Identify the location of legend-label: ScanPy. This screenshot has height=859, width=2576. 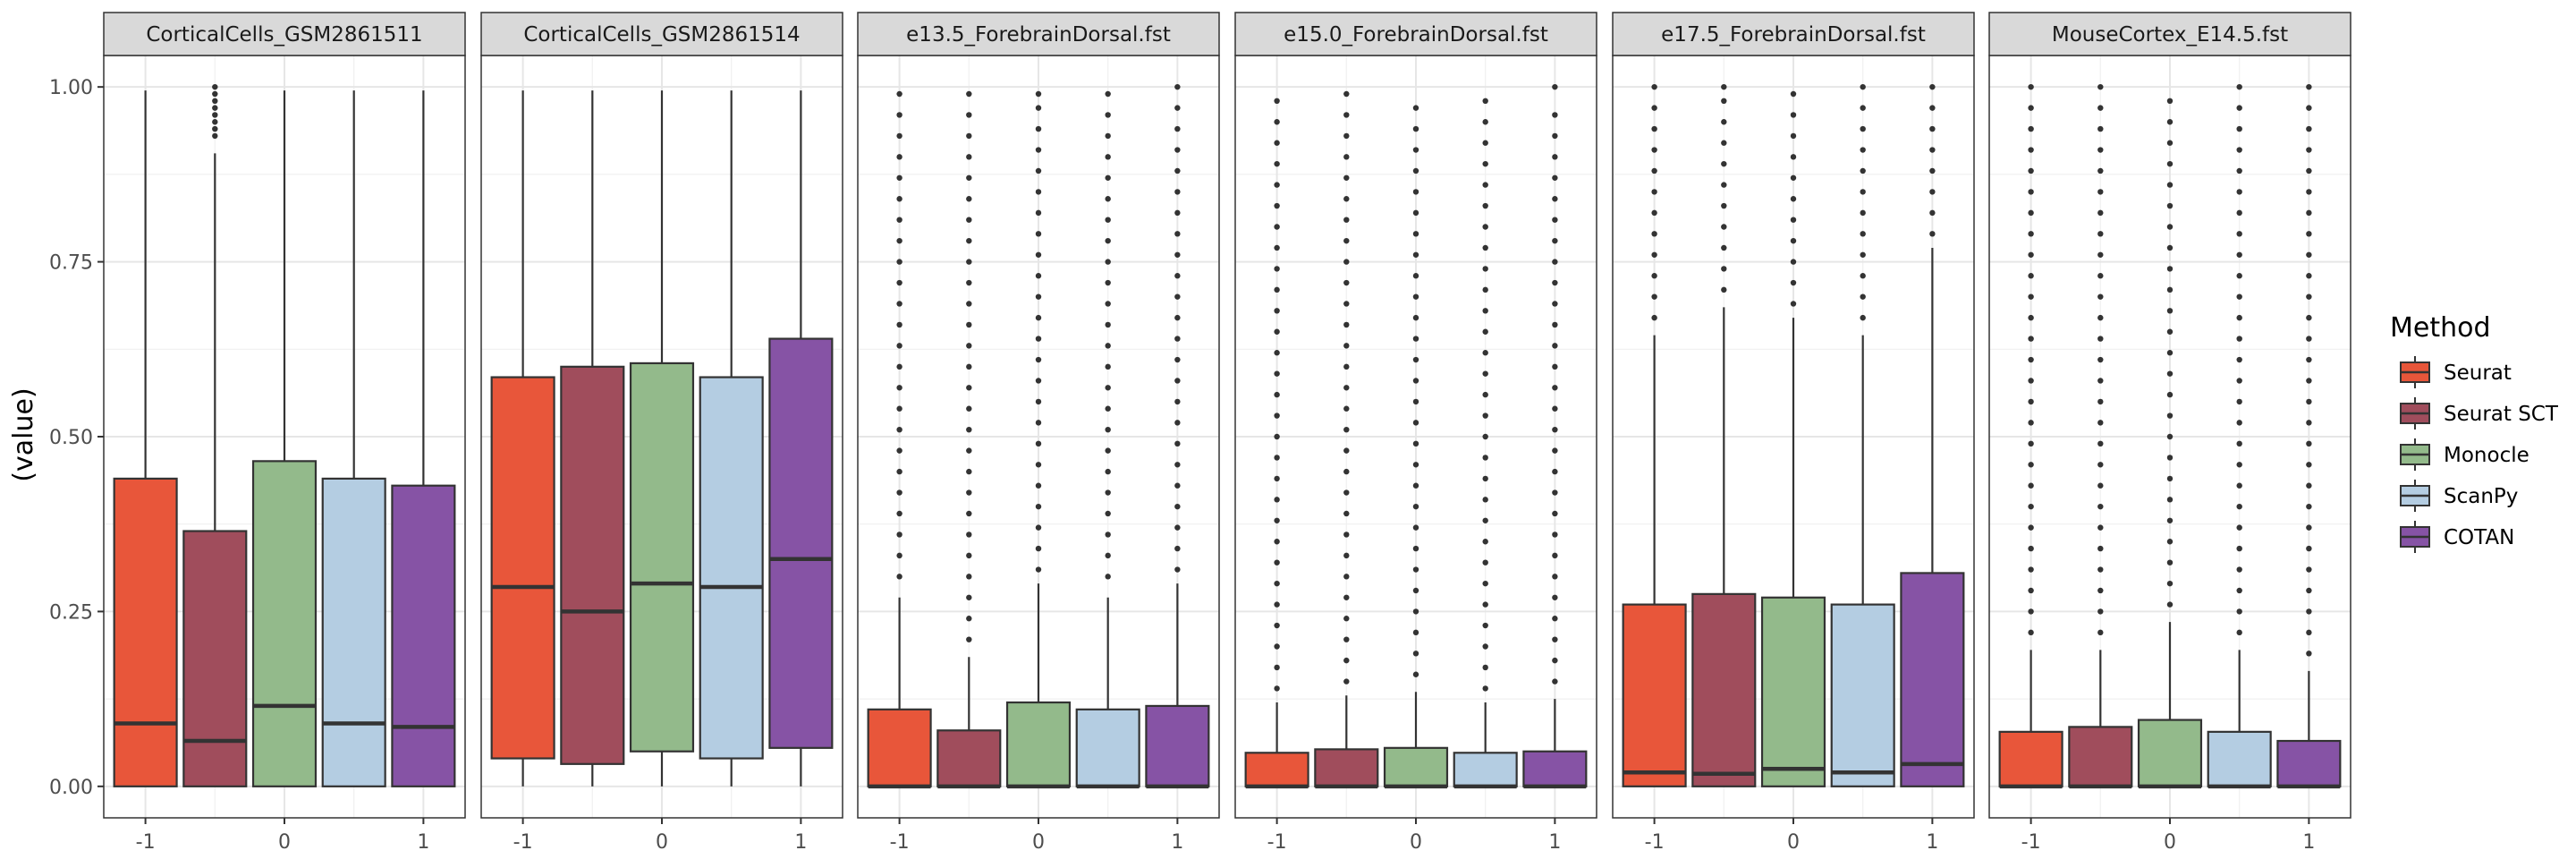
(2481, 496).